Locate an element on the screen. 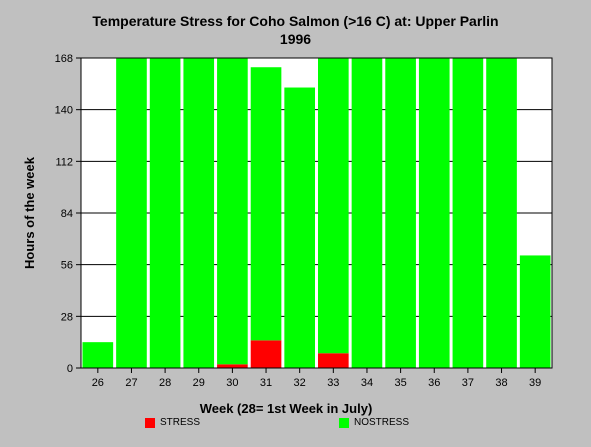 Image resolution: width=591 pixels, height=447 pixels. y-tick-label: 28 is located at coordinates (67, 317).